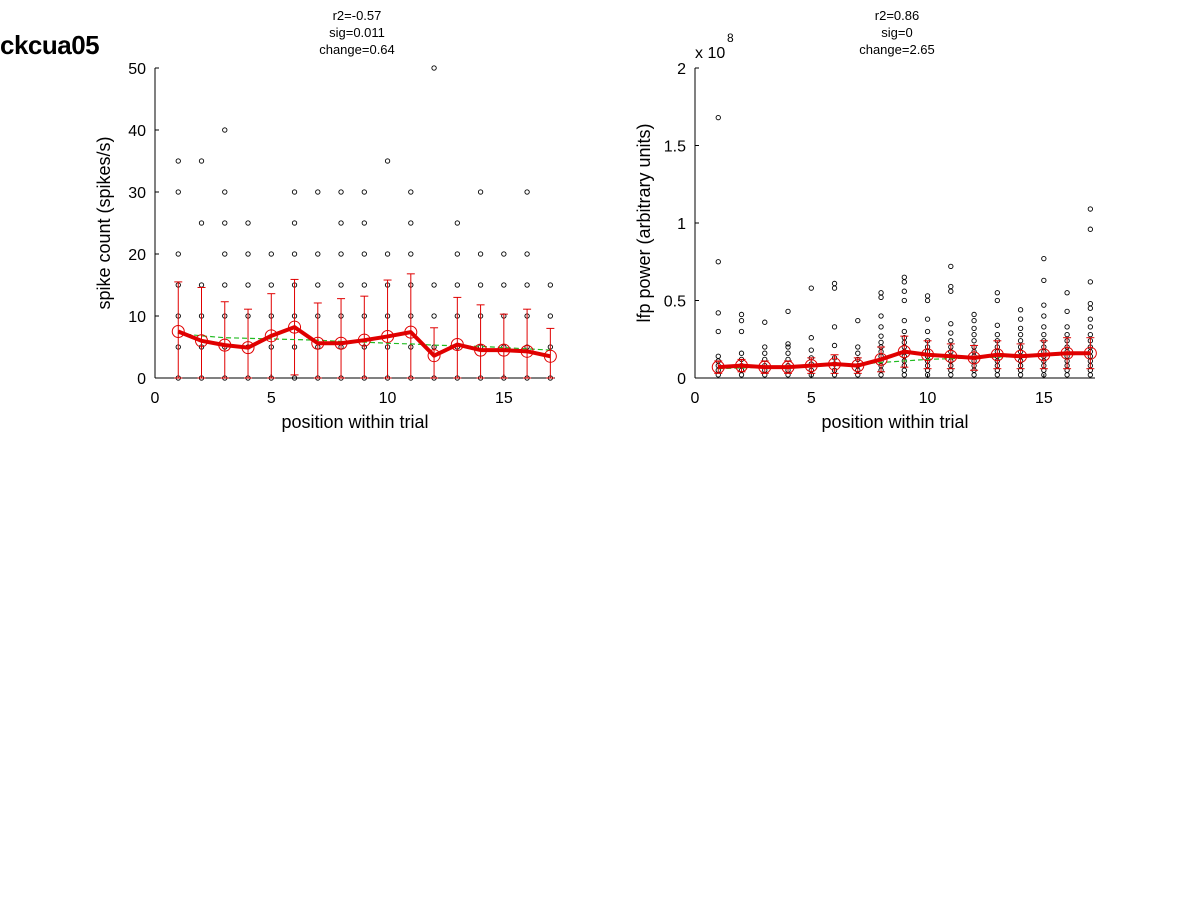 The height and width of the screenshot is (901, 1200). Describe the element at coordinates (364, 341) in the screenshot. I see `mean-markers` at that location.